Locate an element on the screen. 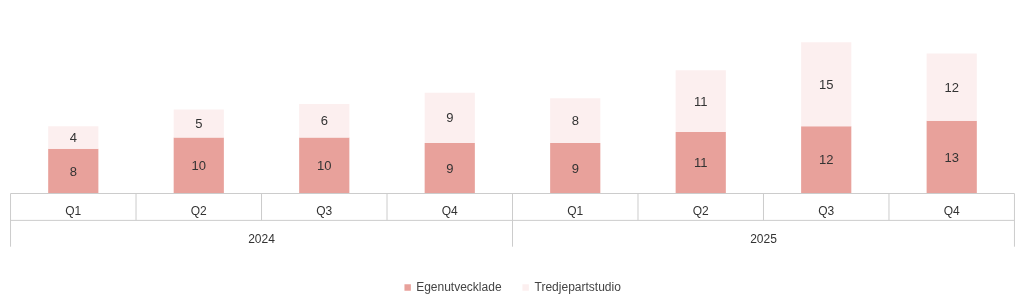  data-label: 4 is located at coordinates (73, 137).